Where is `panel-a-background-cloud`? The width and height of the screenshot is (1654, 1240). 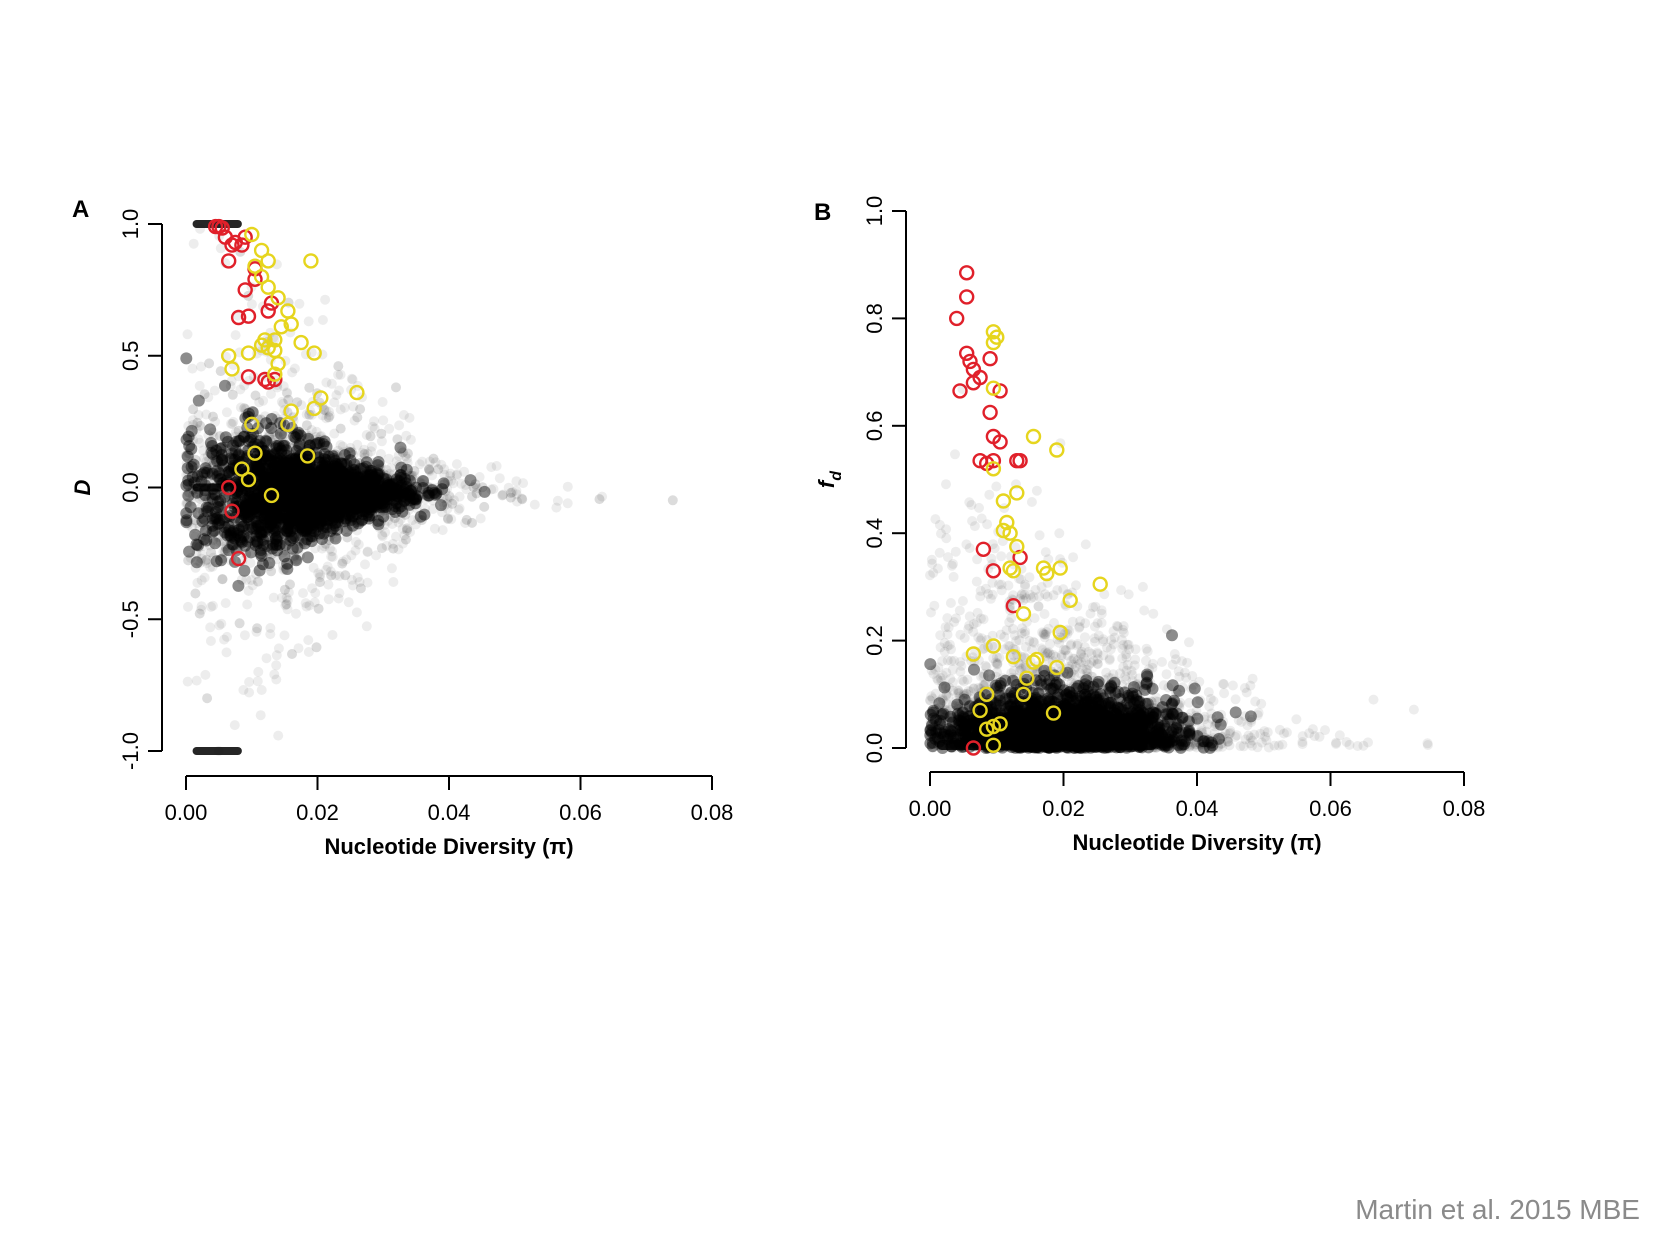 panel-a-background-cloud is located at coordinates (429, 488).